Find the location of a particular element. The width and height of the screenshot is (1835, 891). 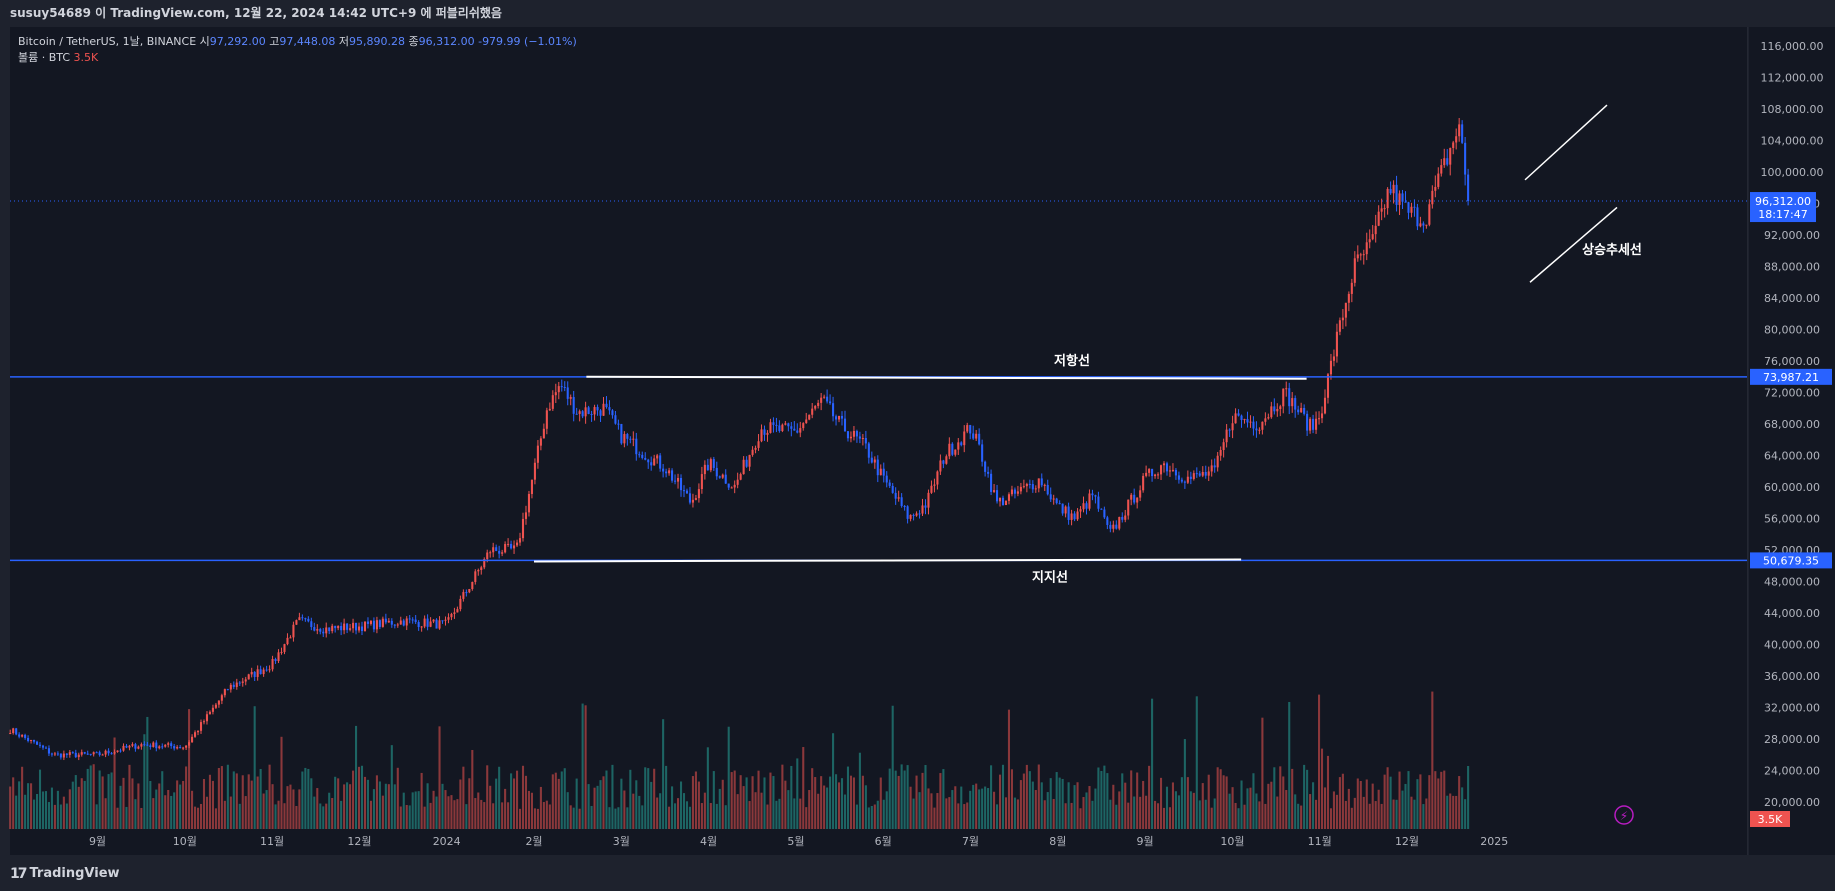

trend-channel-lower is located at coordinates (1573, 244).